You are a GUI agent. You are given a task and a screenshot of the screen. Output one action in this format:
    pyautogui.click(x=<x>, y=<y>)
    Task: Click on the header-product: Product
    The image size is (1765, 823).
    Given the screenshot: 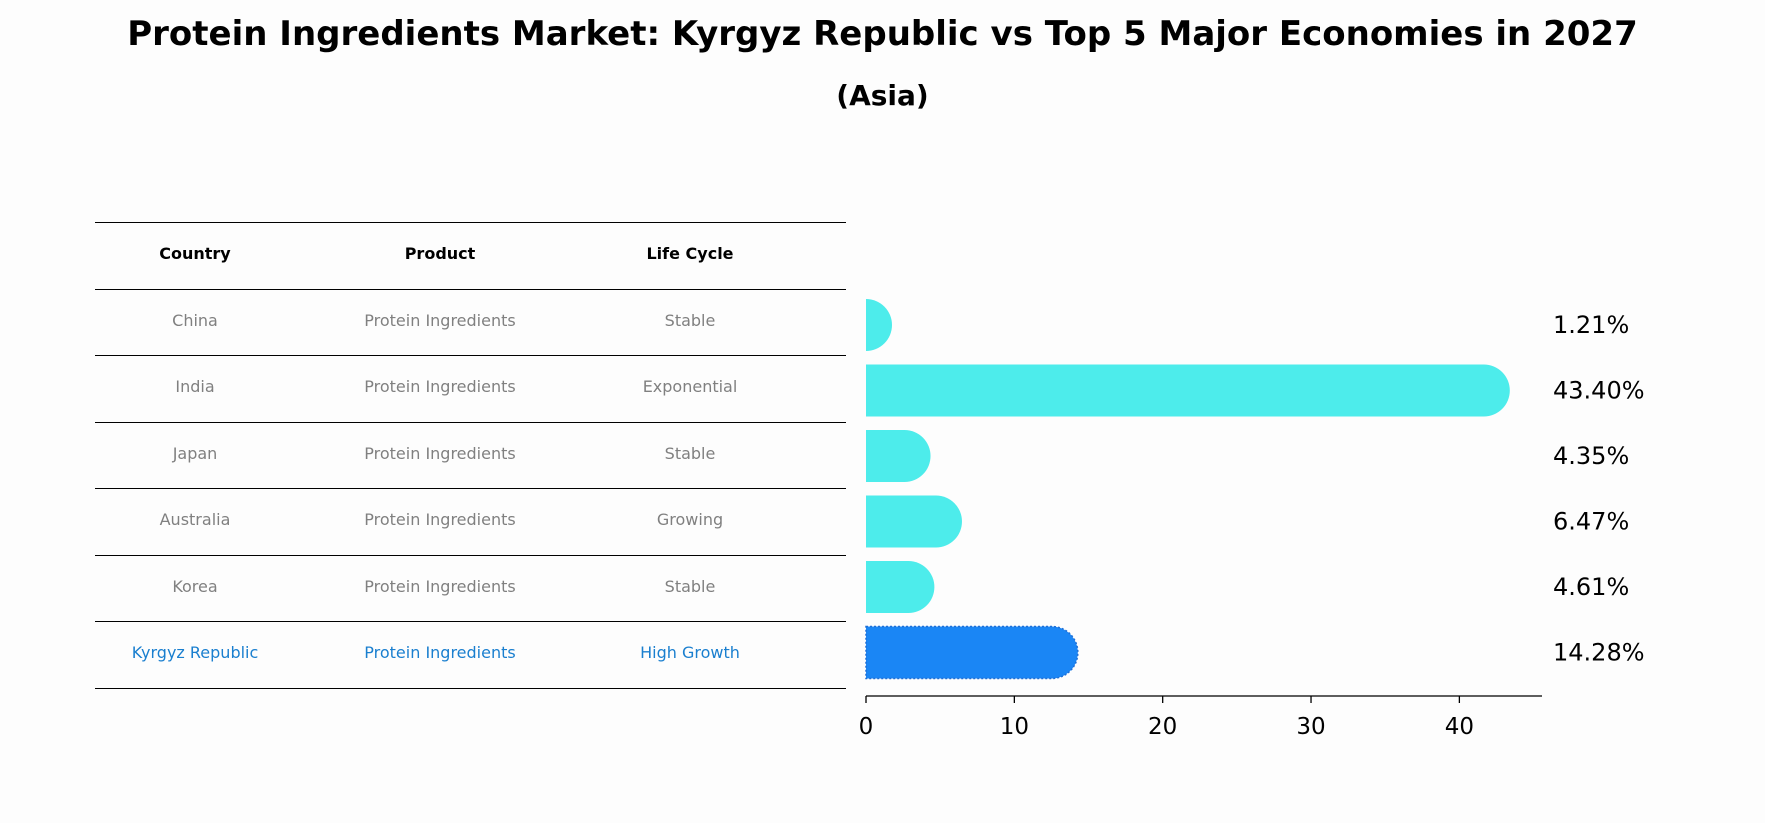 What is the action you would take?
    pyautogui.click(x=440, y=253)
    